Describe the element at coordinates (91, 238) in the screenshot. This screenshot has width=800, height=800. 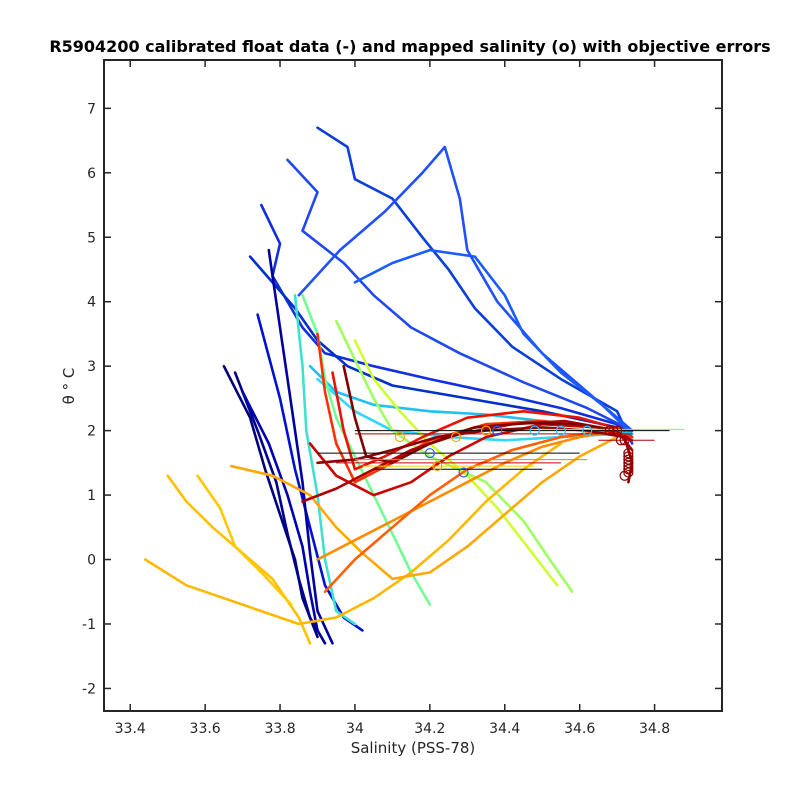
I see `y-tick-label-7: 5` at that location.